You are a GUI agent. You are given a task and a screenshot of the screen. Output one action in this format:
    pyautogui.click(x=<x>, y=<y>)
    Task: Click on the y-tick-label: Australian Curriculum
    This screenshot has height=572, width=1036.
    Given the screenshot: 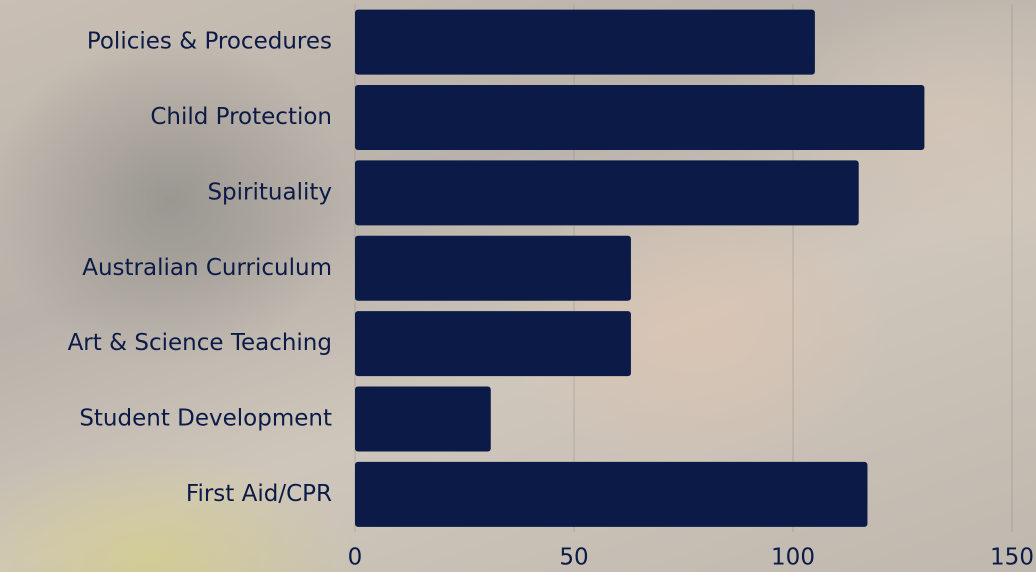 What is the action you would take?
    pyautogui.click(x=207, y=268)
    